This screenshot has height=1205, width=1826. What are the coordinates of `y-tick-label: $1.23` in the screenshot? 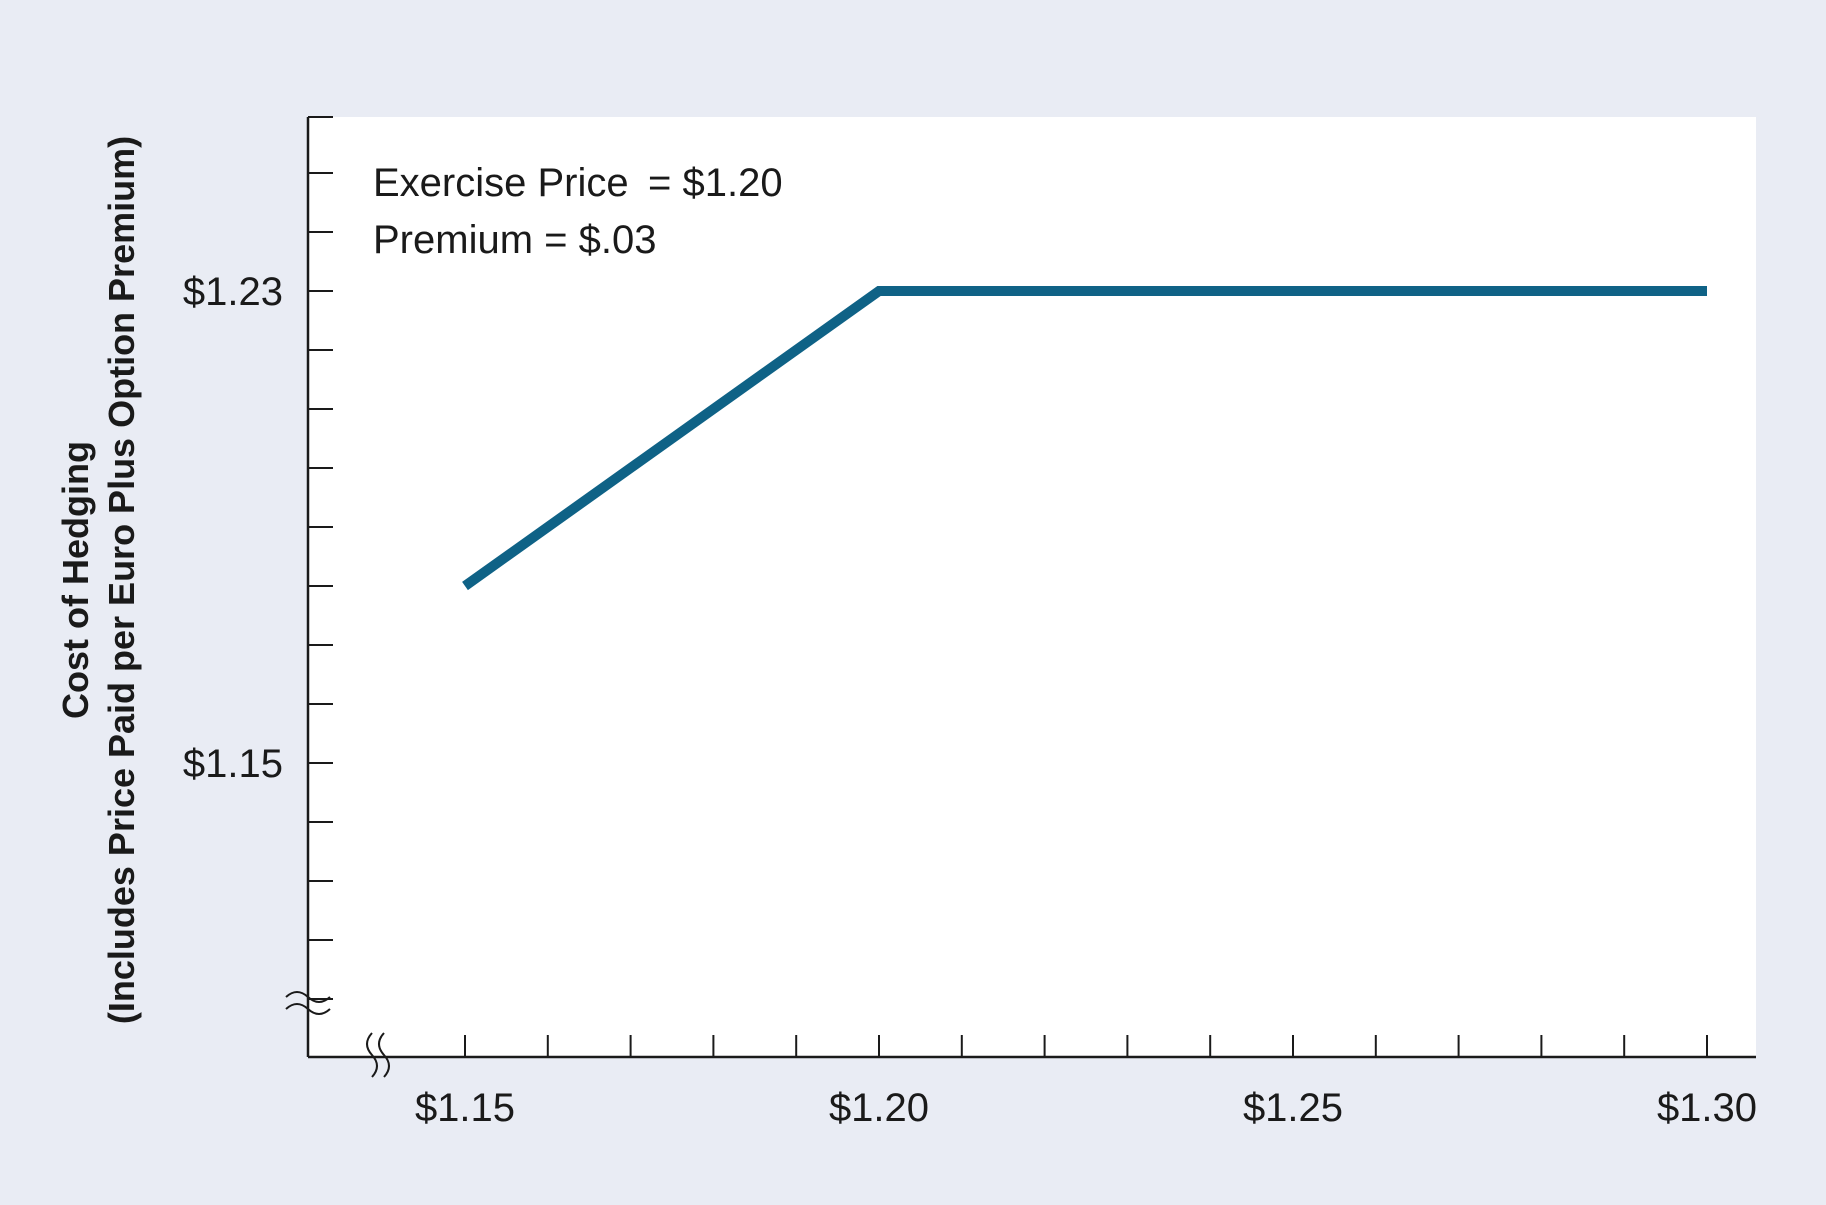 It's located at (233, 292).